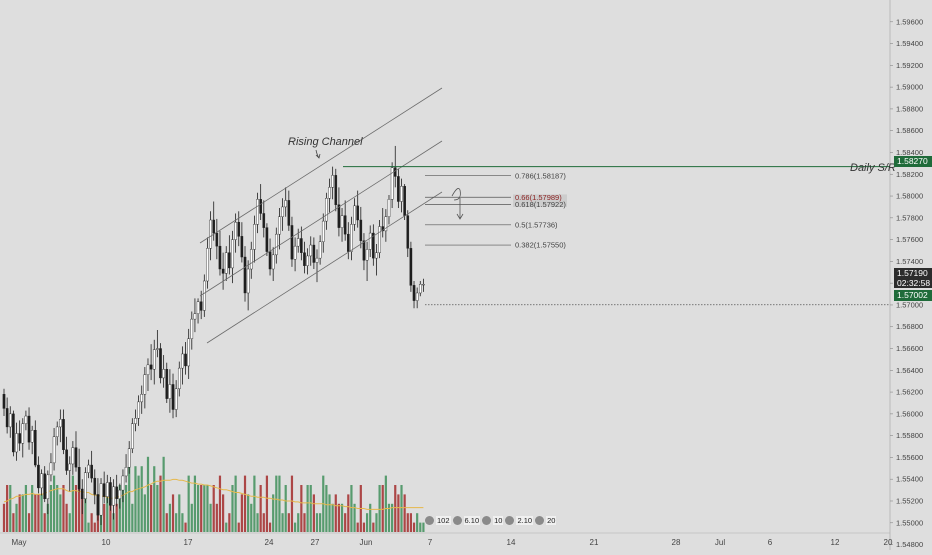 The width and height of the screenshot is (932, 555). What do you see at coordinates (551, 520) in the screenshot?
I see `toolbar-label: 20` at bounding box center [551, 520].